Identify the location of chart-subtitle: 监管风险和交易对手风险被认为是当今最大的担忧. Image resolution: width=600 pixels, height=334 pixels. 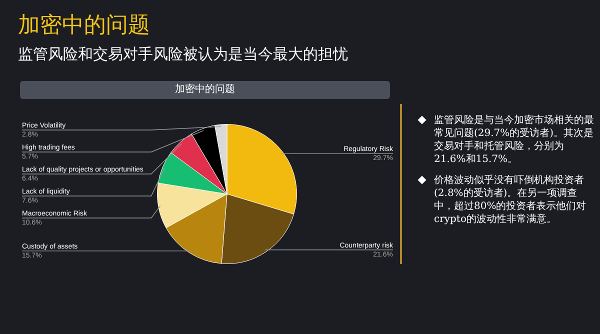
(183, 54).